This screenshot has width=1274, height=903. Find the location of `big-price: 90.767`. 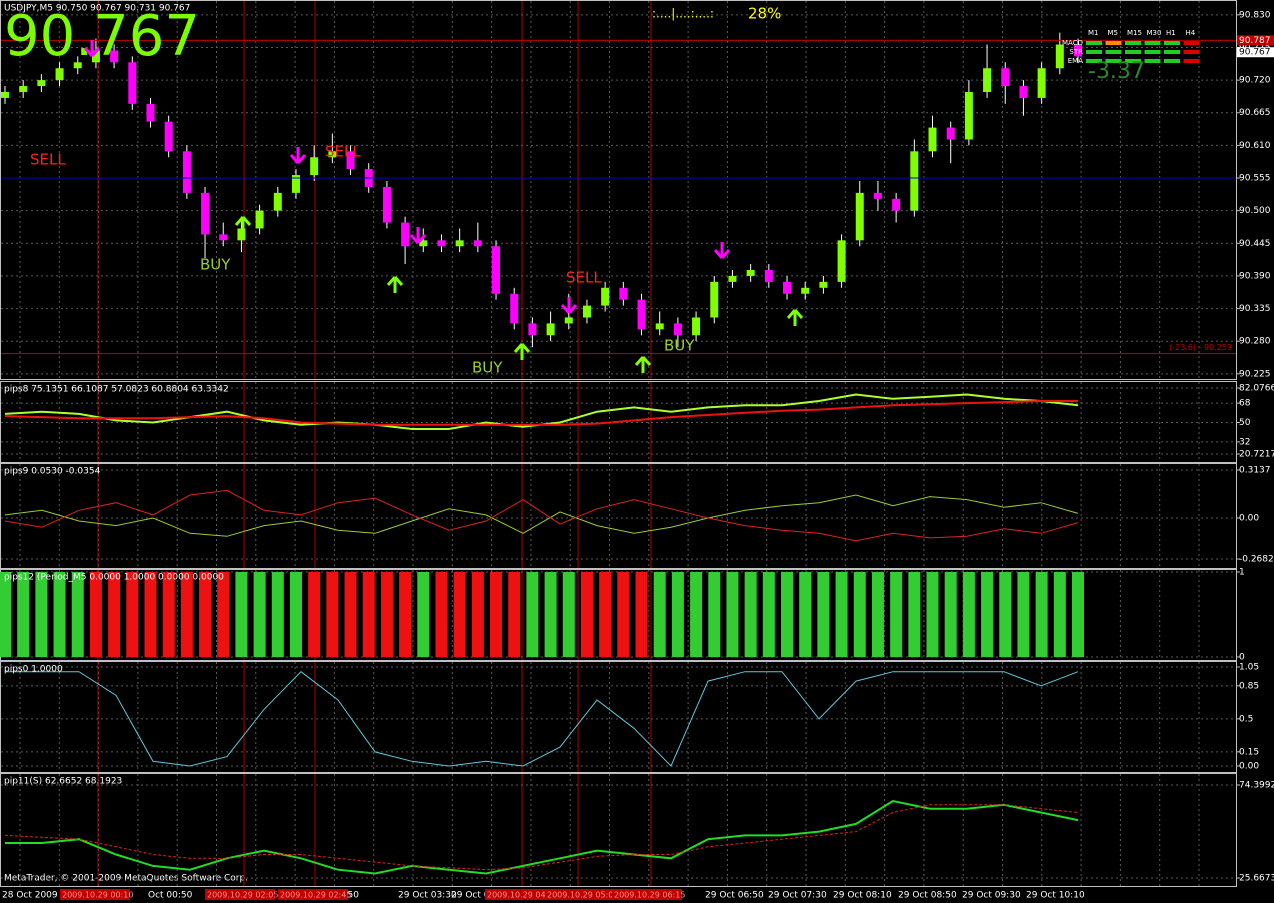

big-price: 90.767 is located at coordinates (102, 36).